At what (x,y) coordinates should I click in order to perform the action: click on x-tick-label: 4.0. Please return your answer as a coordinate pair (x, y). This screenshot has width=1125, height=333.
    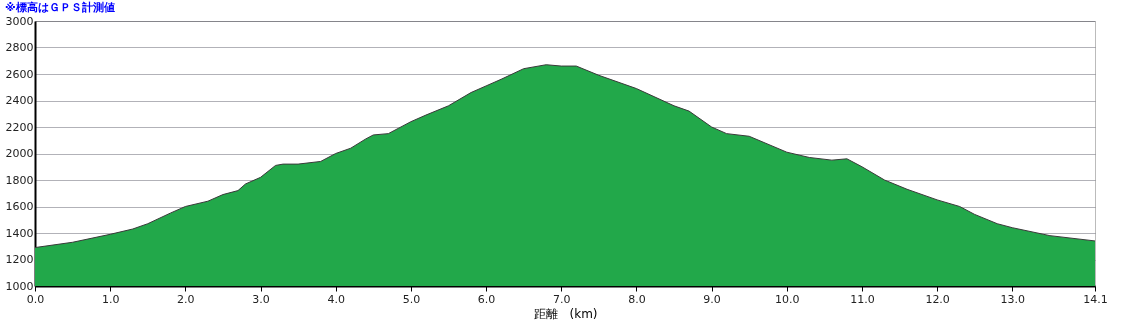
    Looking at the image, I should click on (336, 299).